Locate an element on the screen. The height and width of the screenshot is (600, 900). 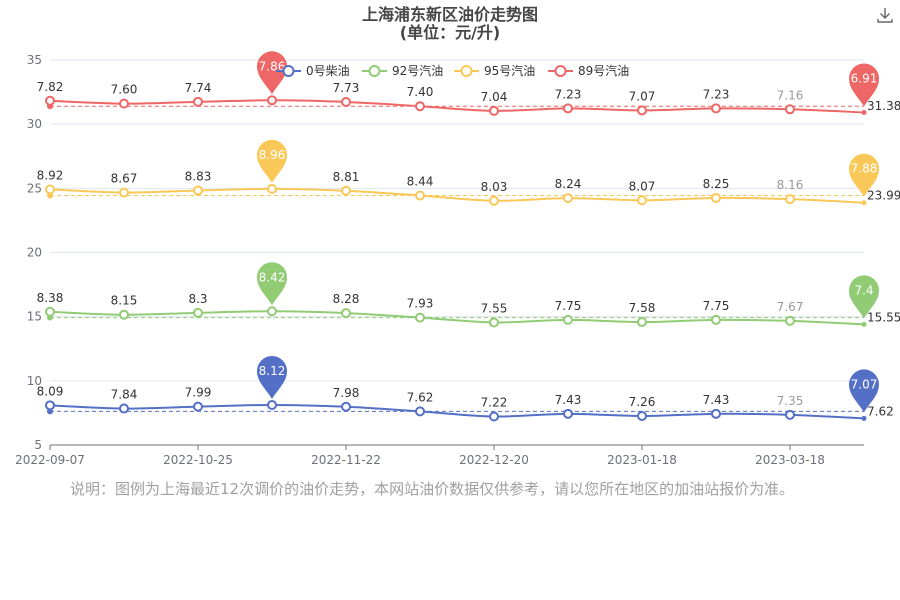
max-pin: 8.12 is located at coordinates (272, 377).